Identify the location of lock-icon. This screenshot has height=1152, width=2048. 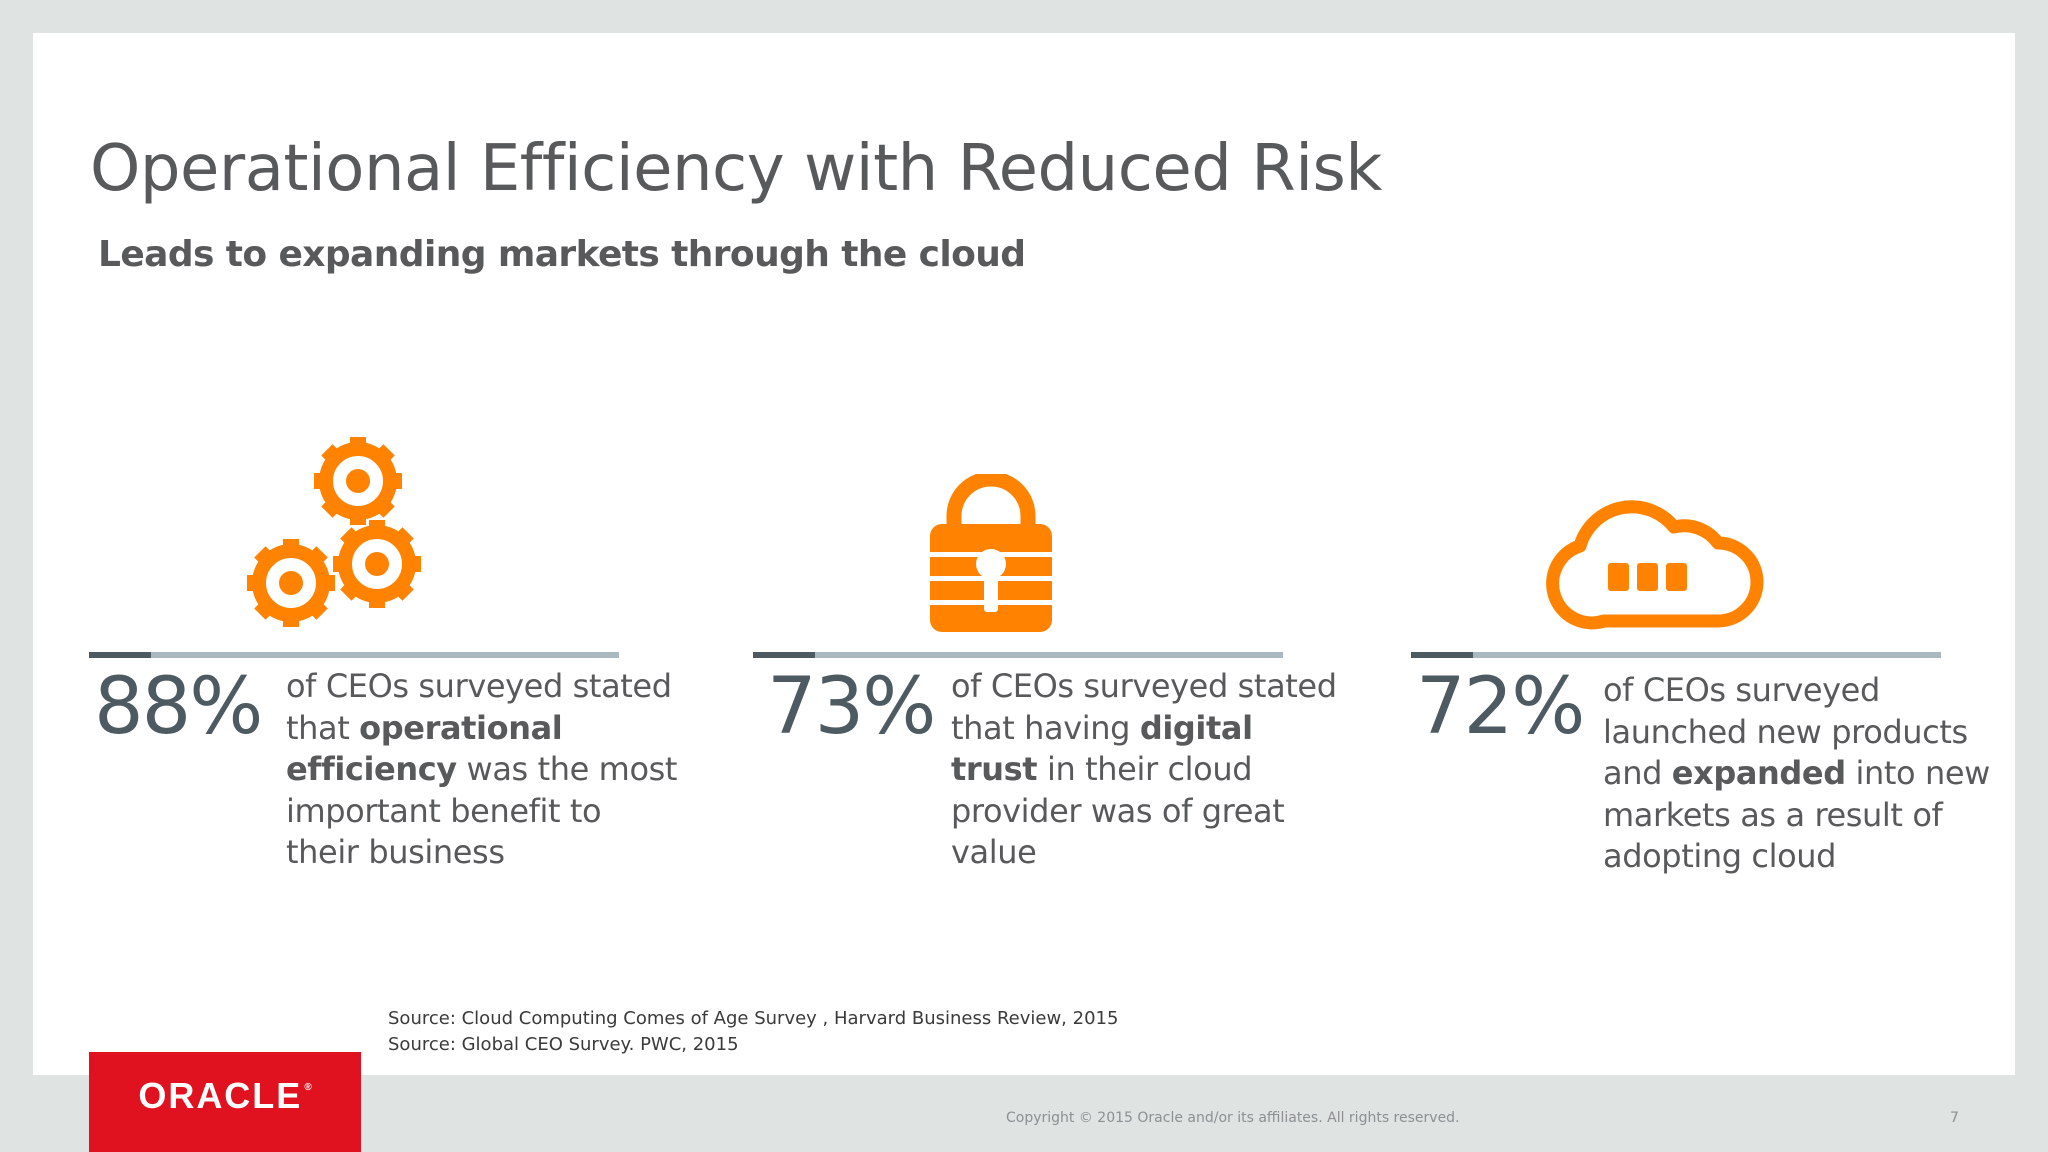
(991, 553).